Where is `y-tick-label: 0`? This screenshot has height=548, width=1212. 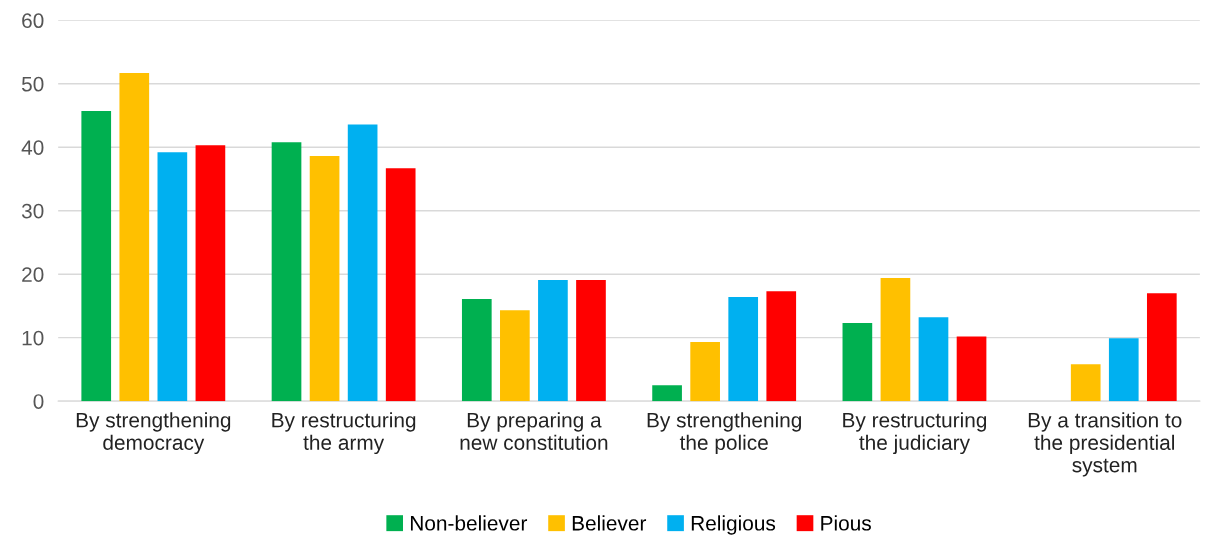
y-tick-label: 0 is located at coordinates (38, 401).